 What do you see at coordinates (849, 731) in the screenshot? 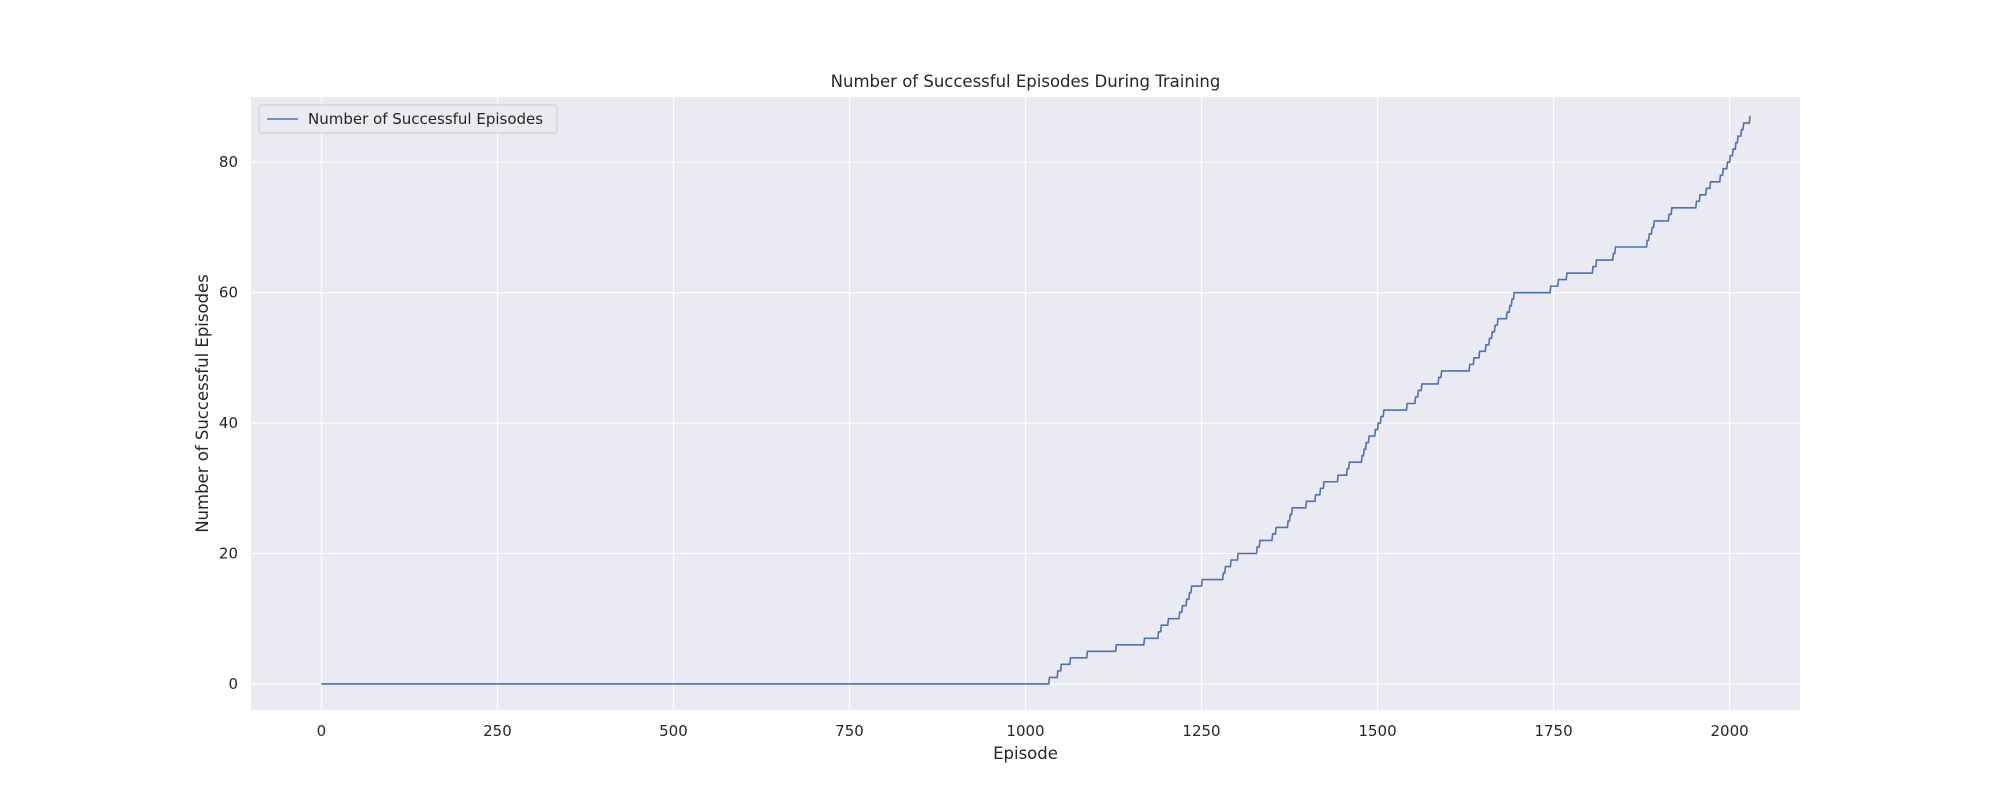
I see `x-tick-label: 750` at bounding box center [849, 731].